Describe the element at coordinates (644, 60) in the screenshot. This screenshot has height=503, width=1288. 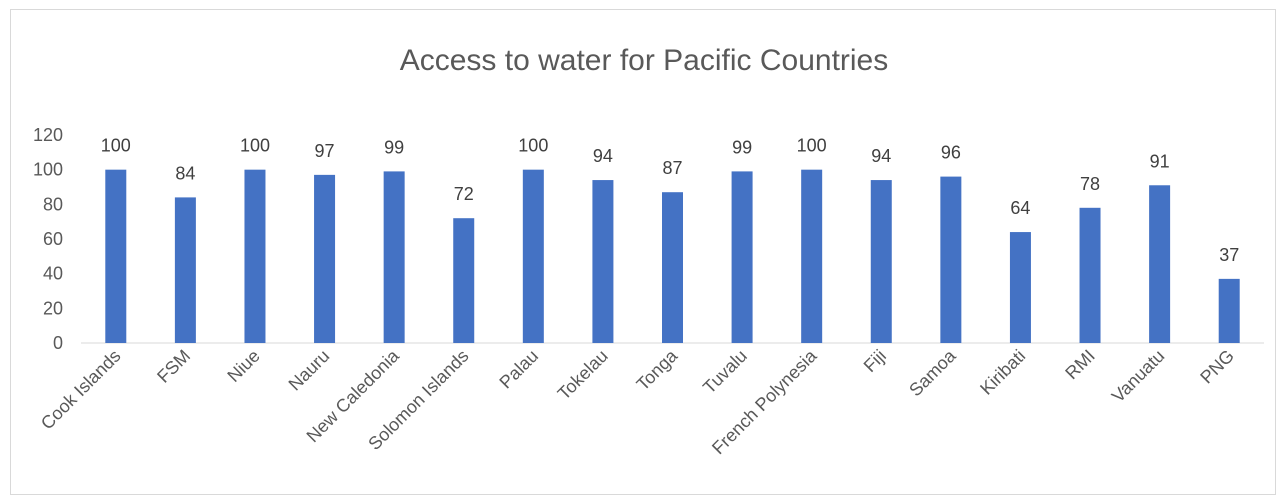
I see `chart-title: Access to water for Pacific Countries` at that location.